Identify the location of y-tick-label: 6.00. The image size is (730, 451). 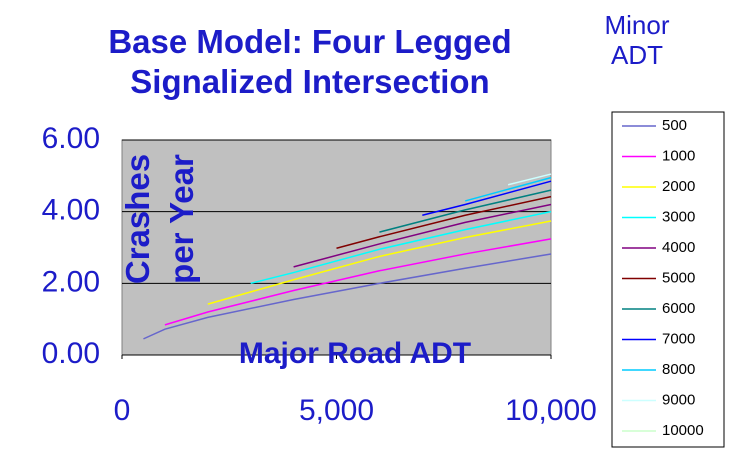
(71, 138).